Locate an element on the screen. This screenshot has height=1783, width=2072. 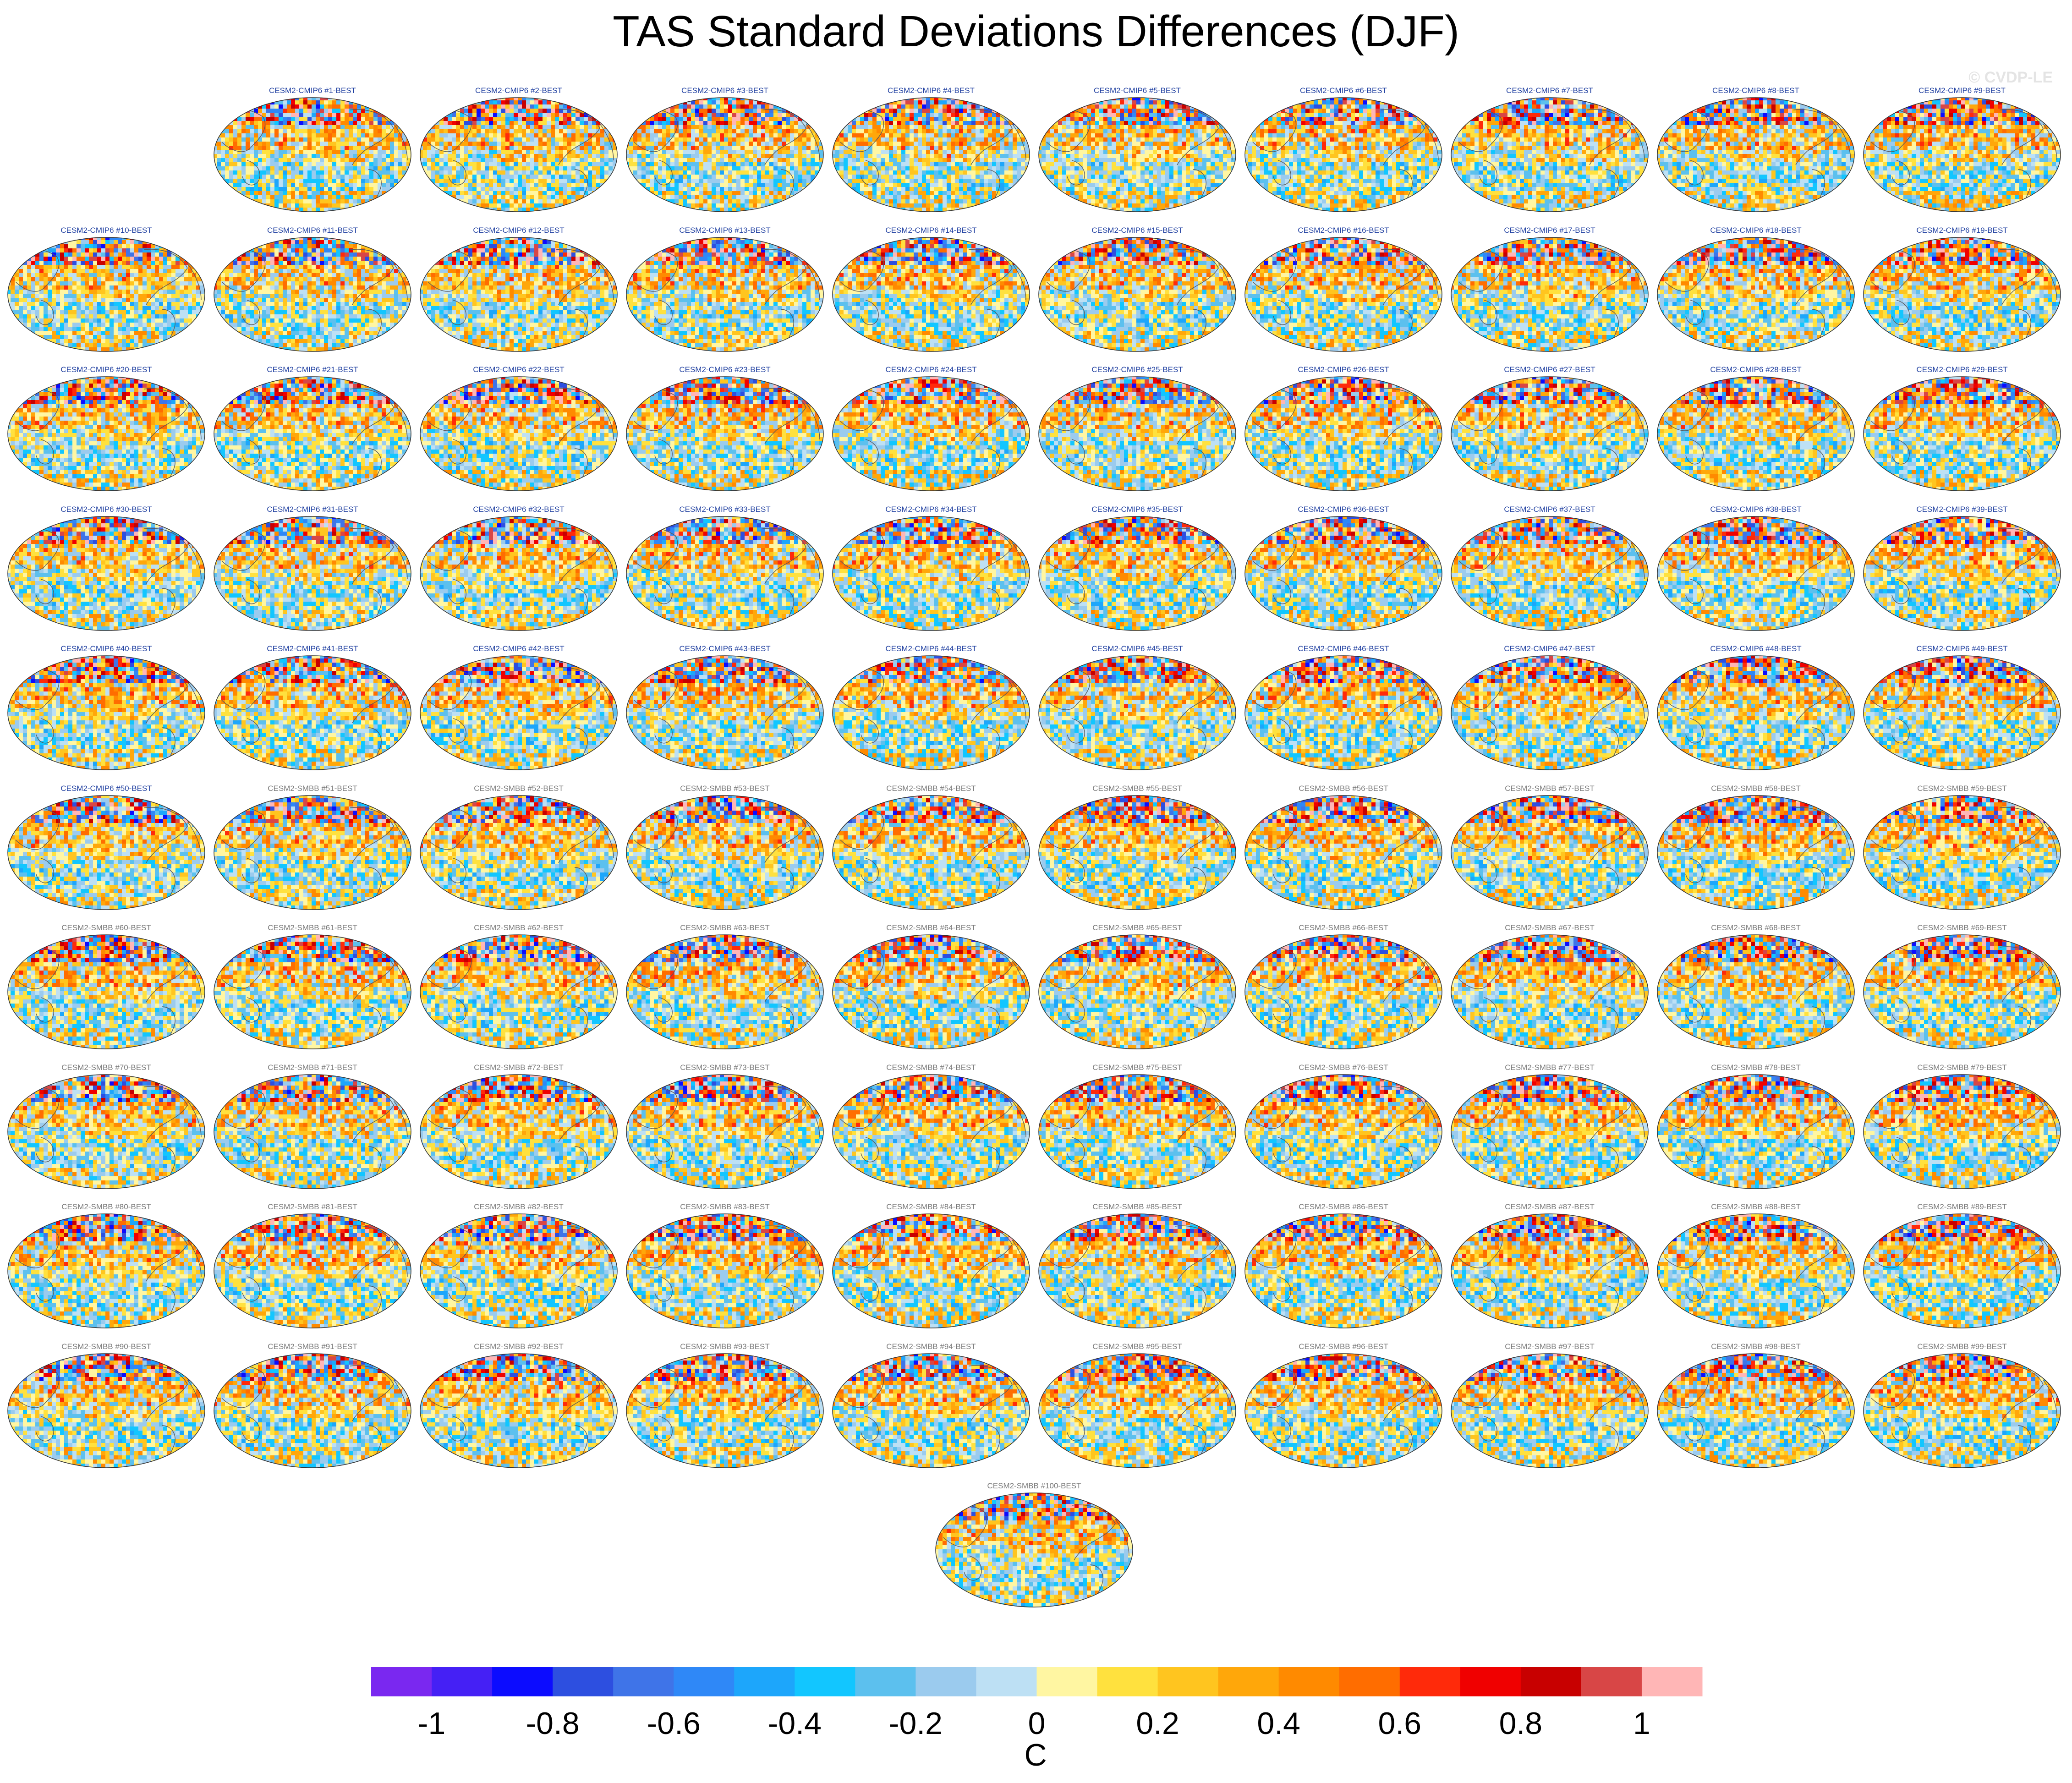
colorbar-tick-label: -0.4 is located at coordinates (795, 1723).